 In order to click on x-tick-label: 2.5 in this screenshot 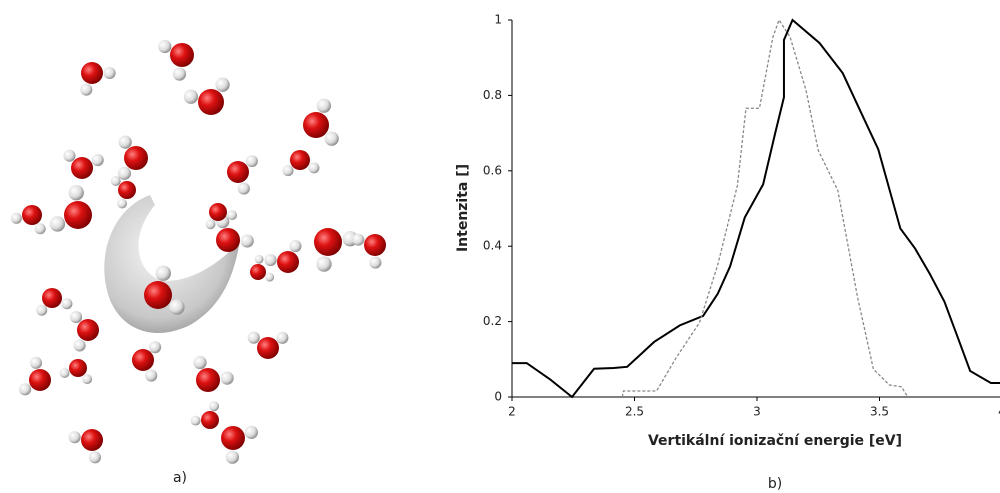, I will do `click(634, 412)`.